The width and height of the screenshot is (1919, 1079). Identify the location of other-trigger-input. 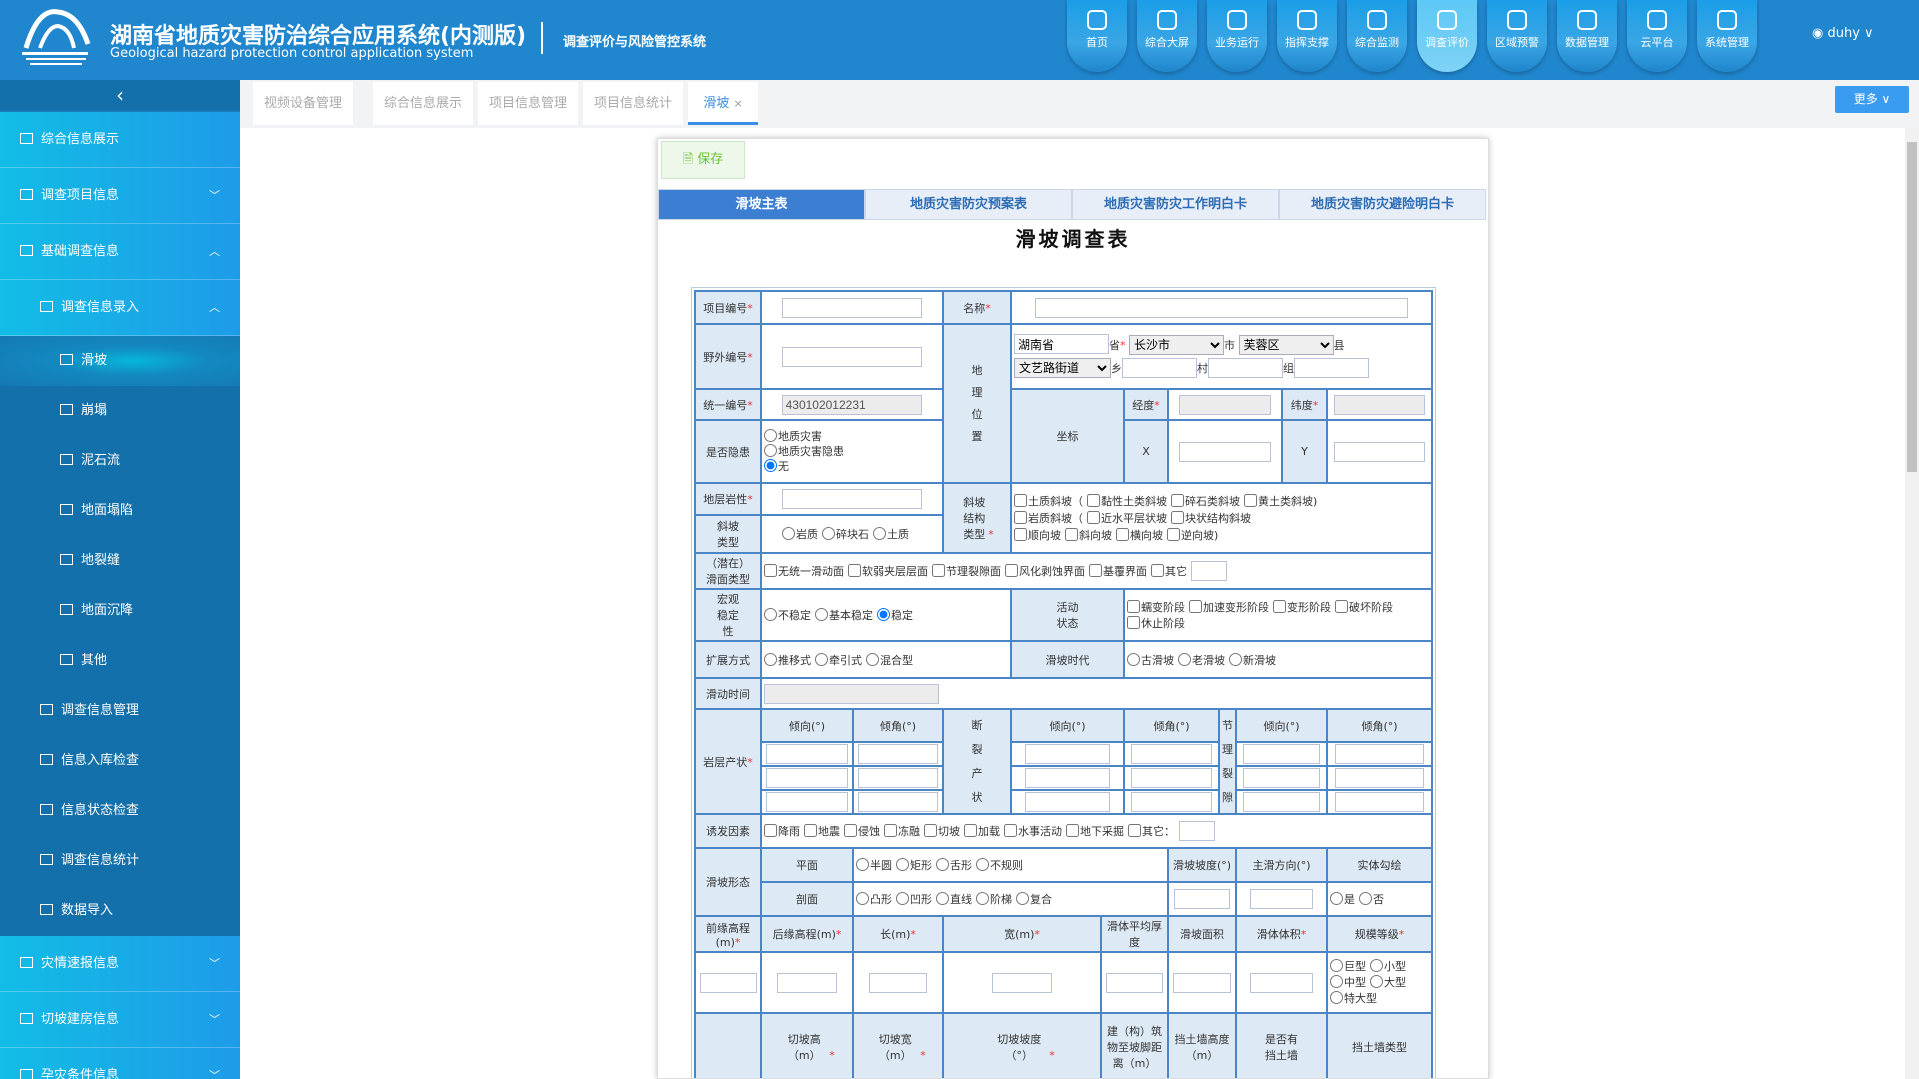
(1197, 831).